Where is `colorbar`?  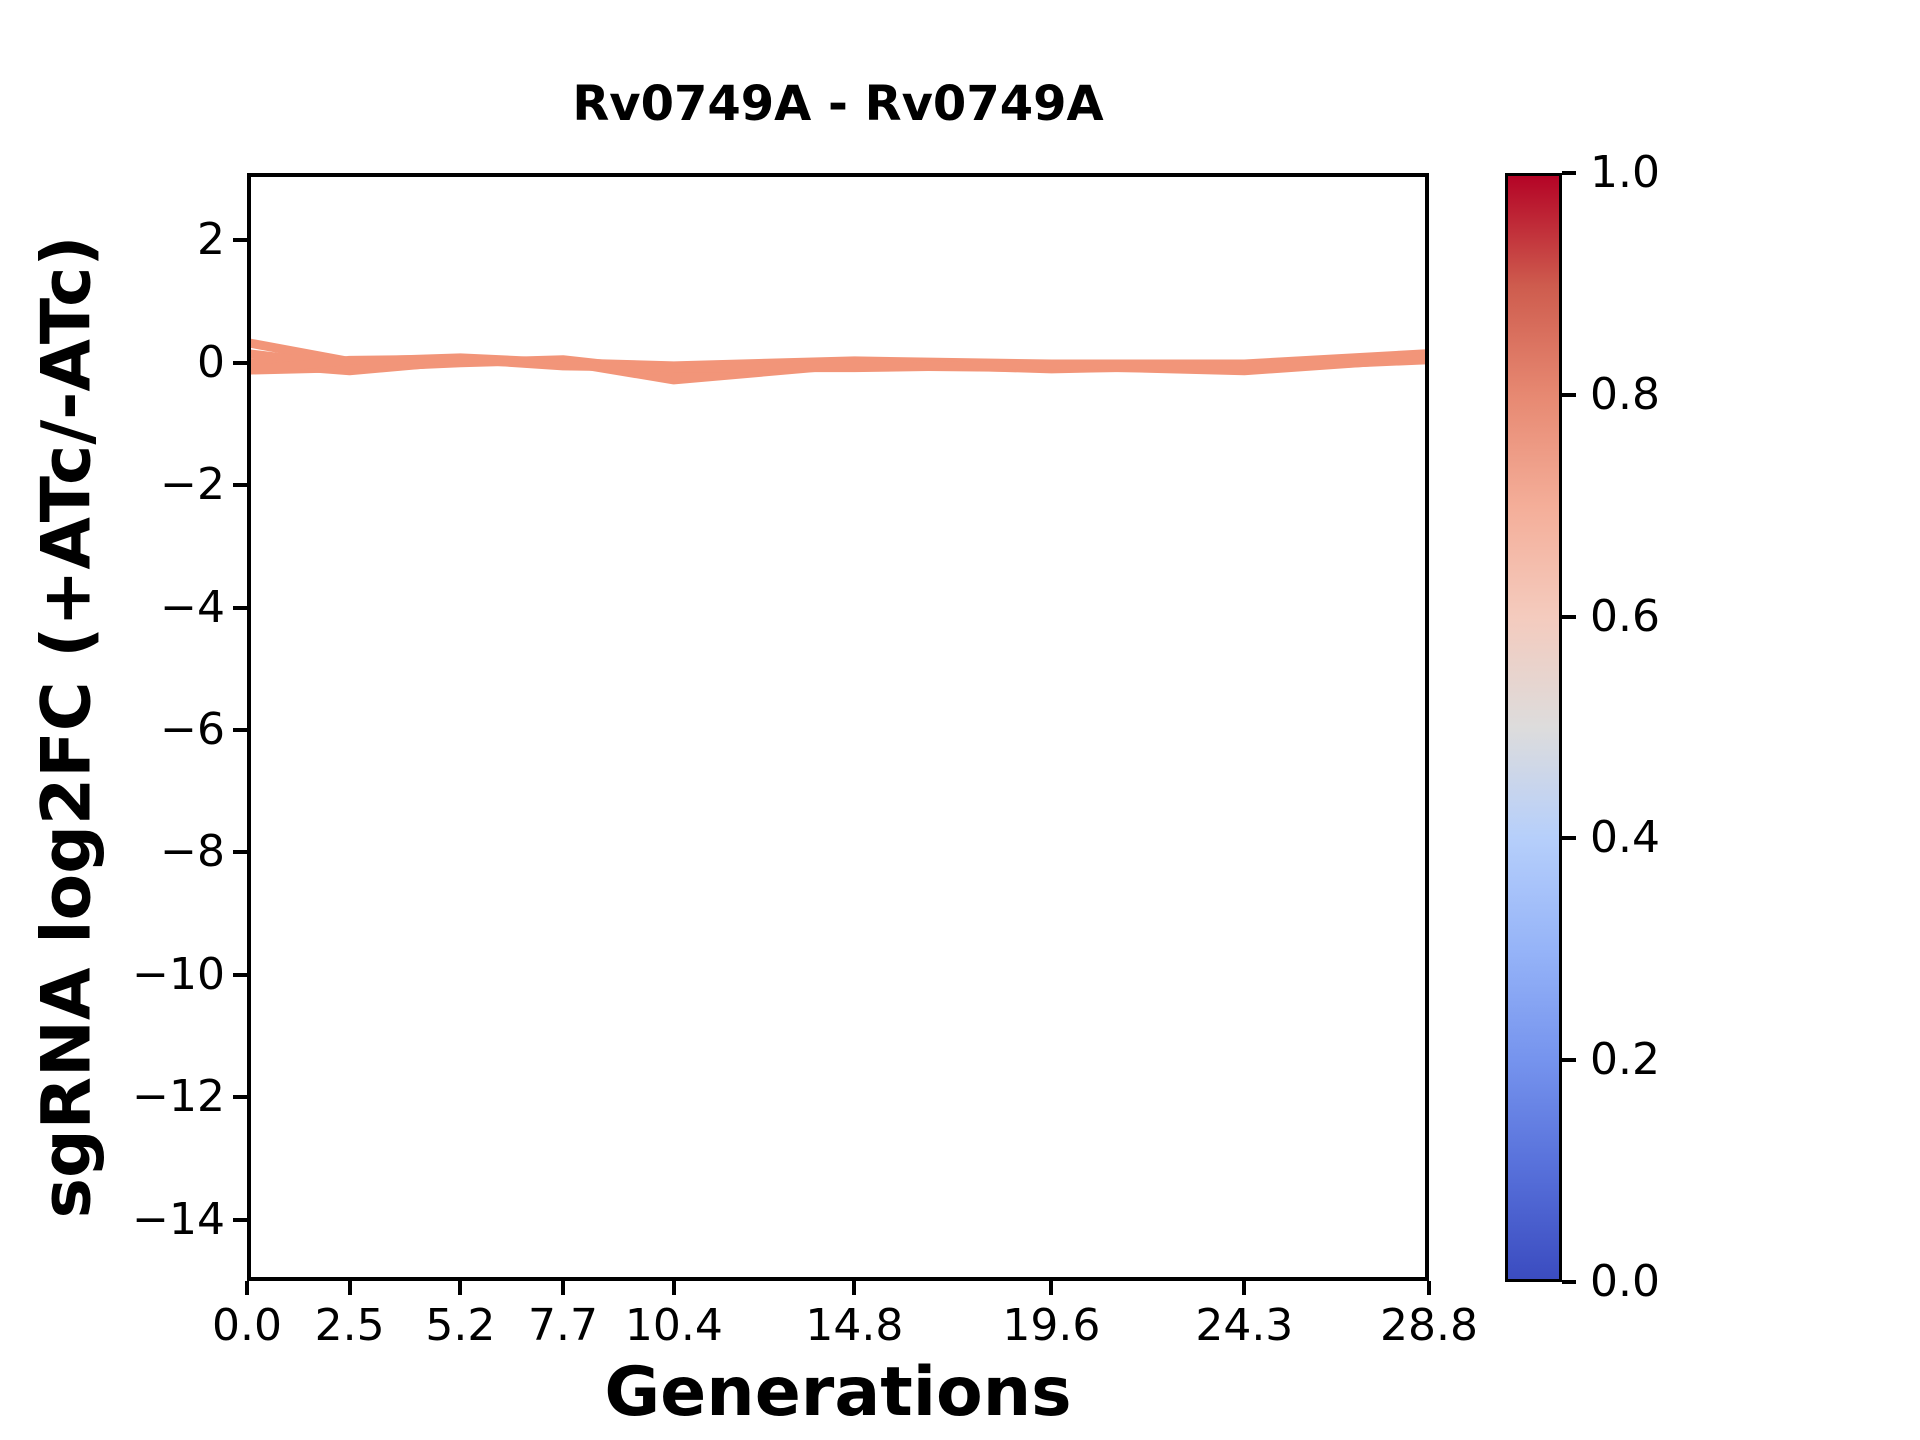
colorbar is located at coordinates (1533, 727).